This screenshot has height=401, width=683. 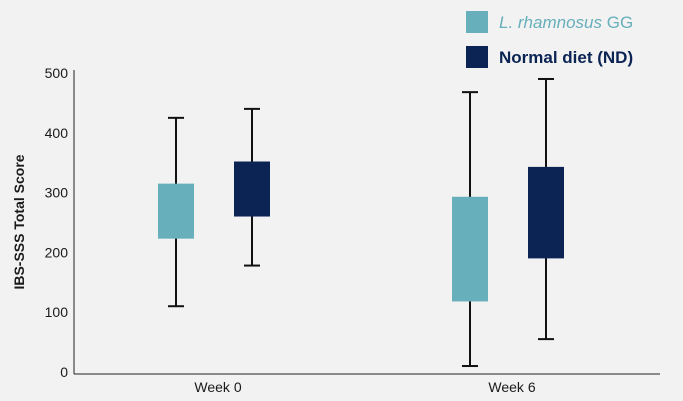 I want to click on y-tick-label-200: 200, so click(x=57, y=252).